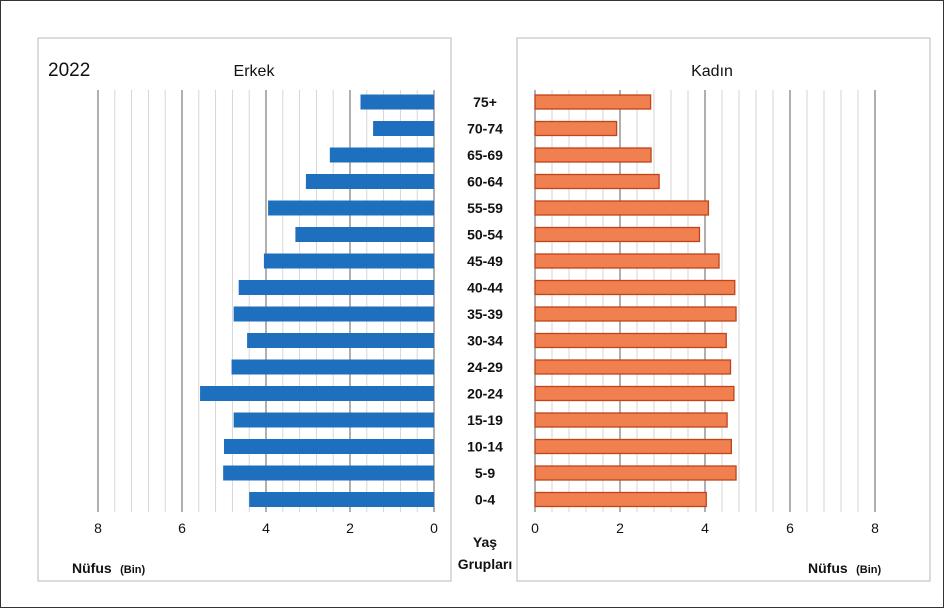 The height and width of the screenshot is (610, 952). Describe the element at coordinates (485, 394) in the screenshot. I see `age-group-label: 20-24` at that location.